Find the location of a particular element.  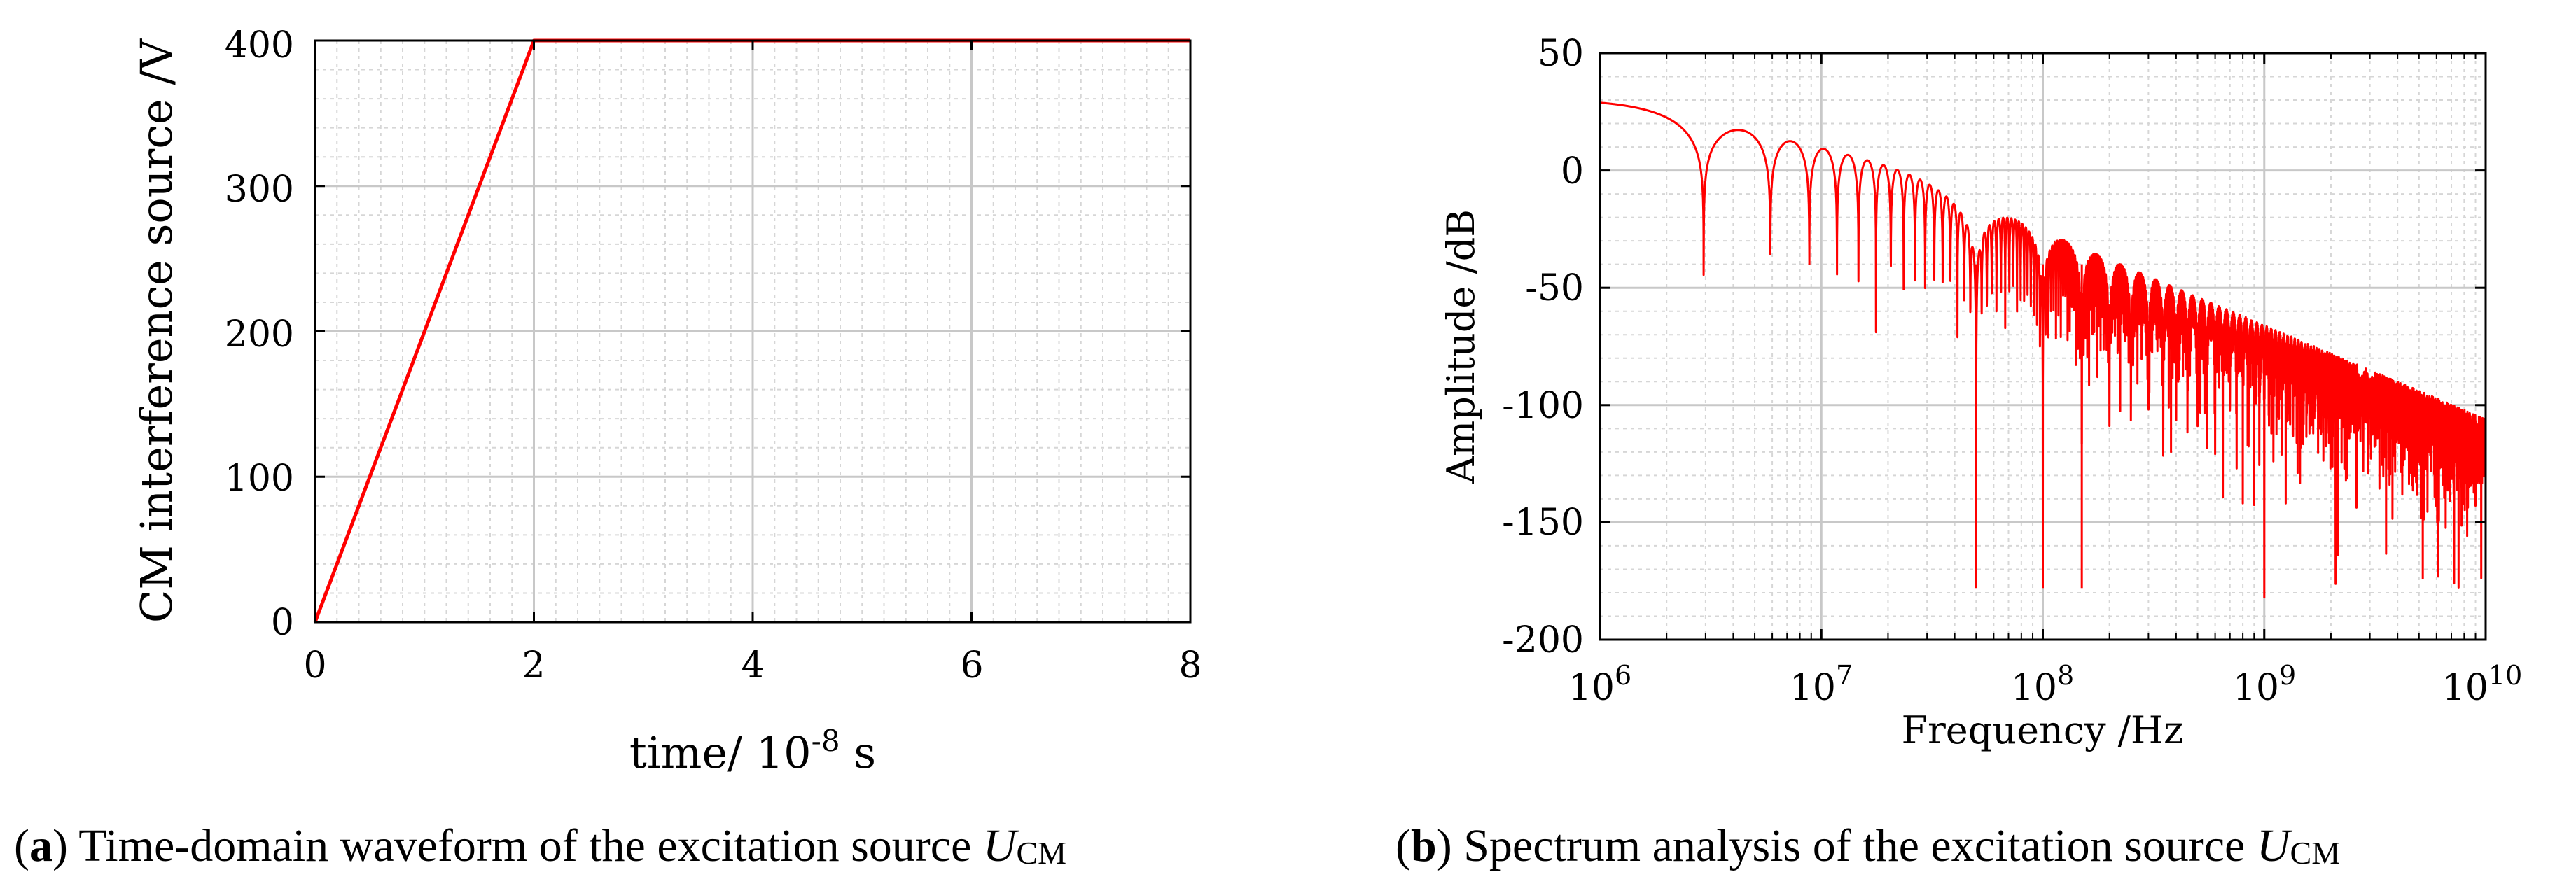

y-tick-label: 50 is located at coordinates (1561, 54).